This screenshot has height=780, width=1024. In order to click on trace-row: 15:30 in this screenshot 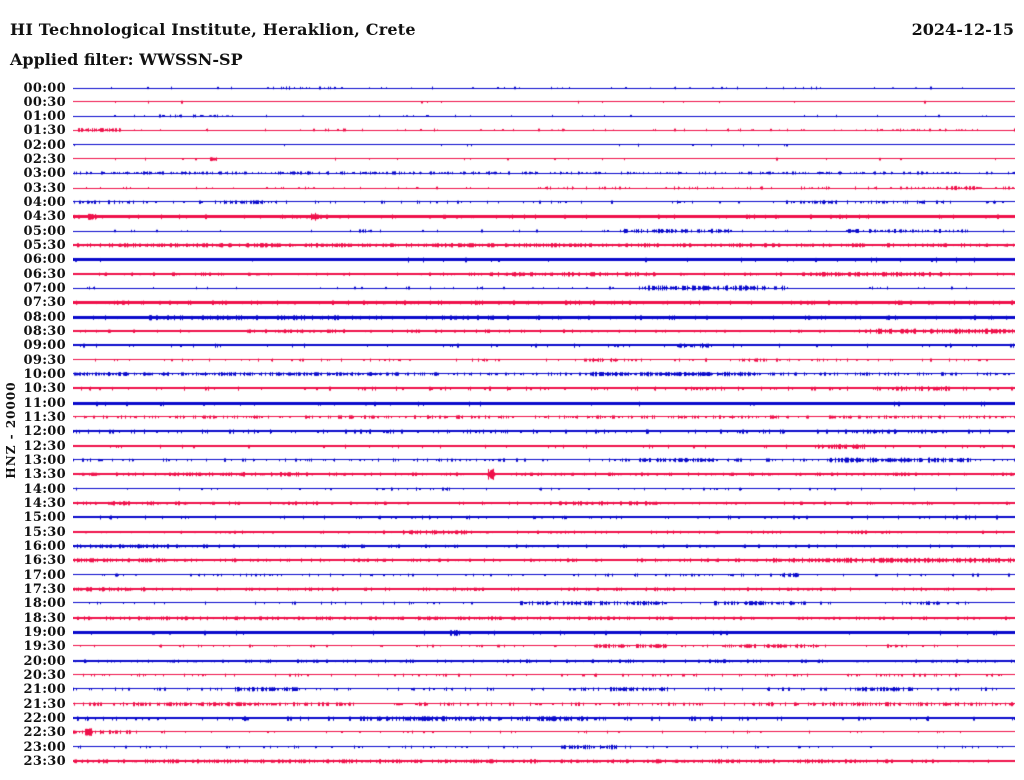, I will do `click(512, 532)`.